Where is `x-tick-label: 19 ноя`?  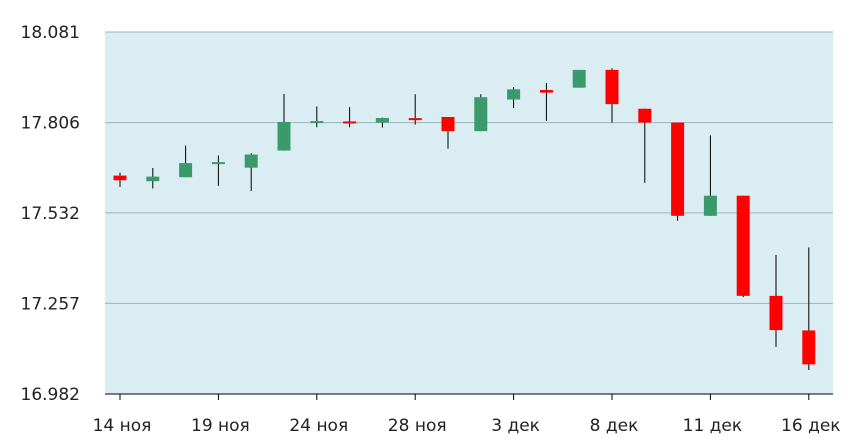
x-tick-label: 19 ноя is located at coordinates (220, 426).